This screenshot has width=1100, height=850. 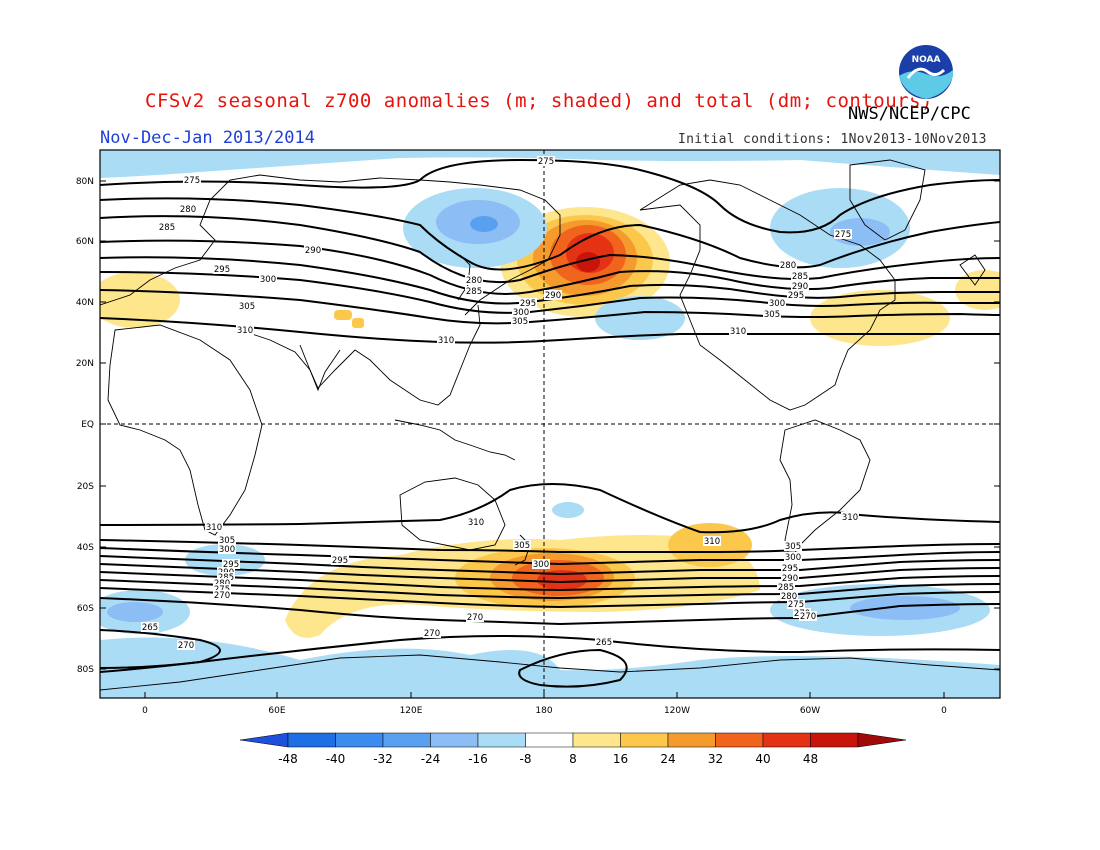 I want to click on contour-s285, so click(x=550, y=581).